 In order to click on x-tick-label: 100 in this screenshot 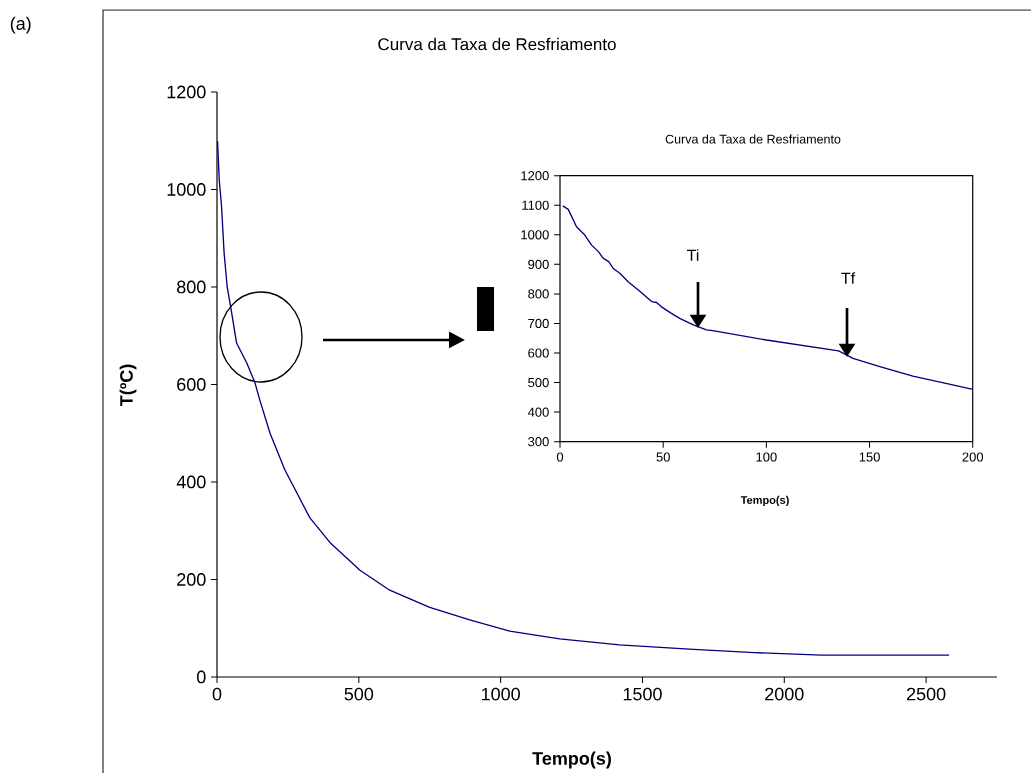, I will do `click(766, 457)`.